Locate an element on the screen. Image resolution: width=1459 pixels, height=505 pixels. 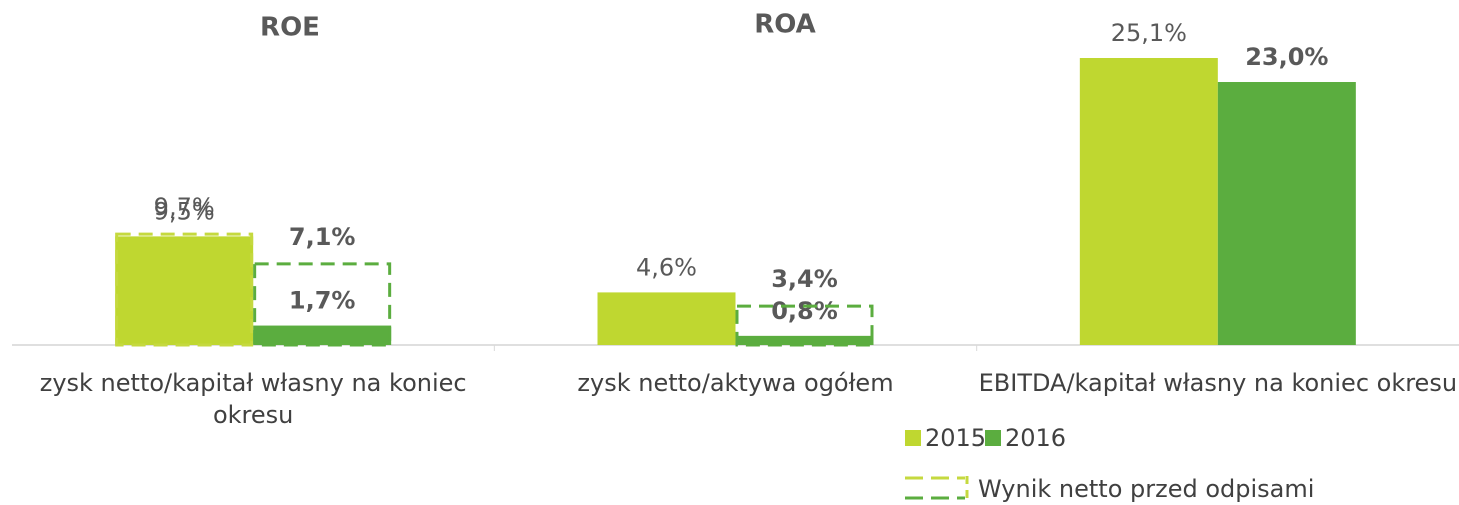
value-label: 3,4% is located at coordinates (804, 279).